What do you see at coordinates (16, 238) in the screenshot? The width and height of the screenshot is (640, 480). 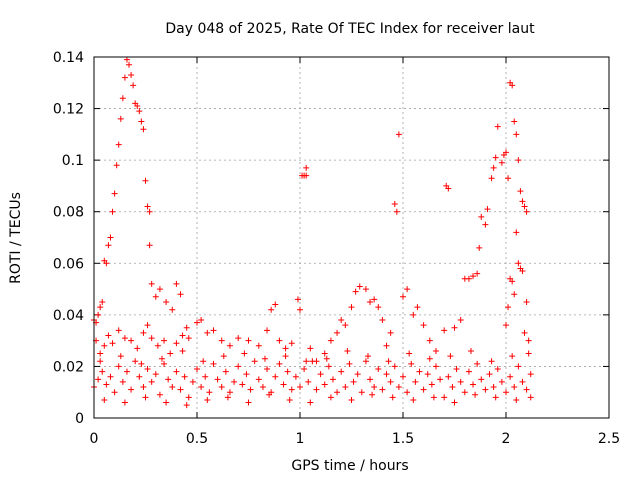 I see `y-axis-label: ROTI / TECUs` at bounding box center [16, 238].